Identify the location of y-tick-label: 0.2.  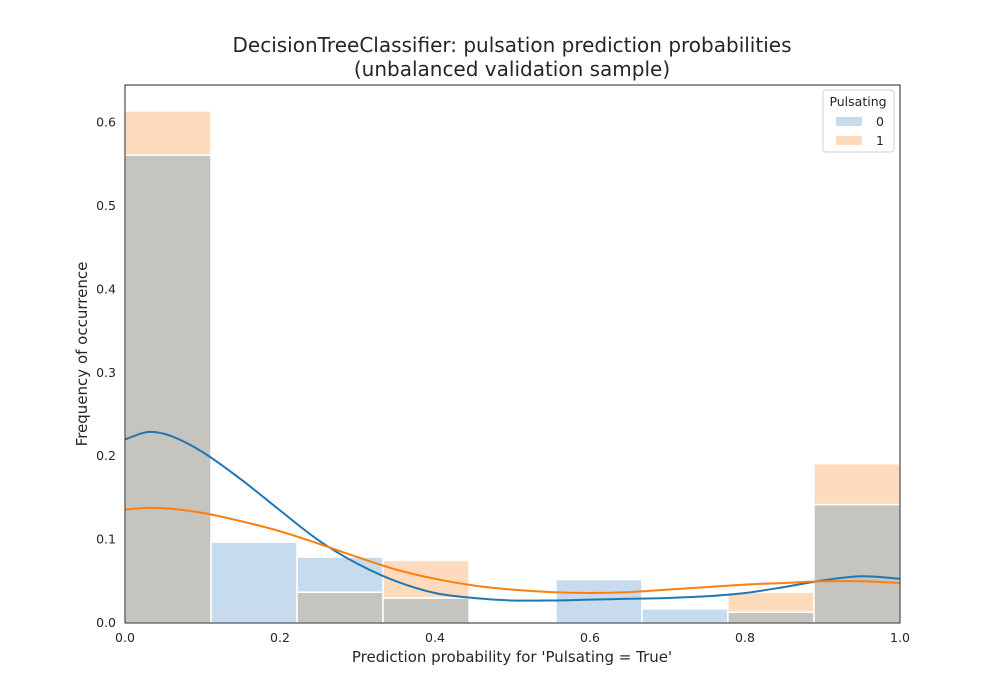
(106, 455).